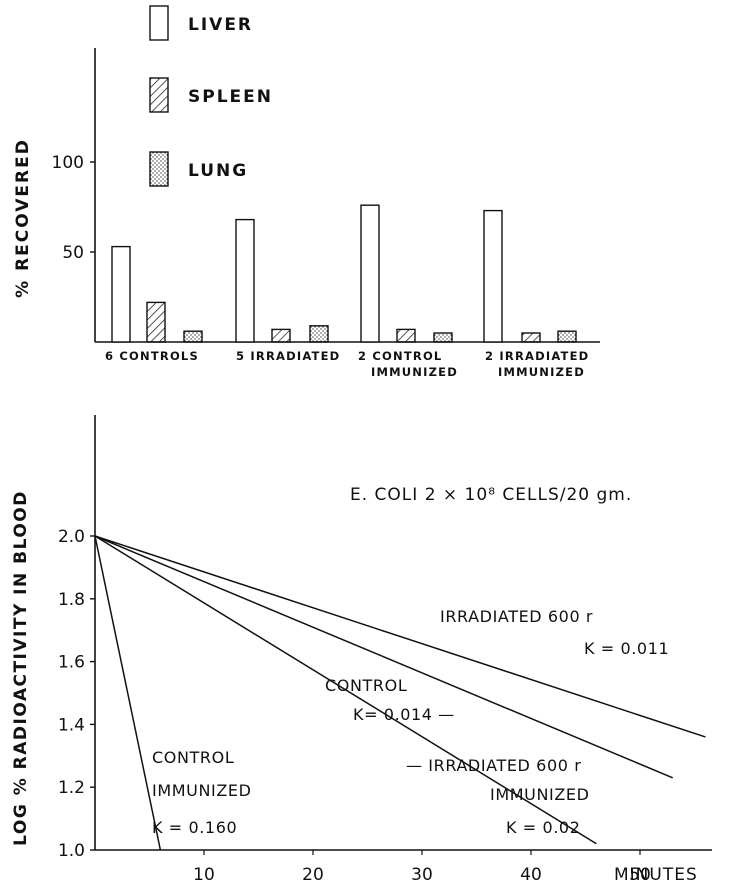 The image size is (735, 888). Describe the element at coordinates (491, 495) in the screenshot. I see `line-chart-title: E. COLI 2 × 10⁸ CELLS/20 gm.` at that location.